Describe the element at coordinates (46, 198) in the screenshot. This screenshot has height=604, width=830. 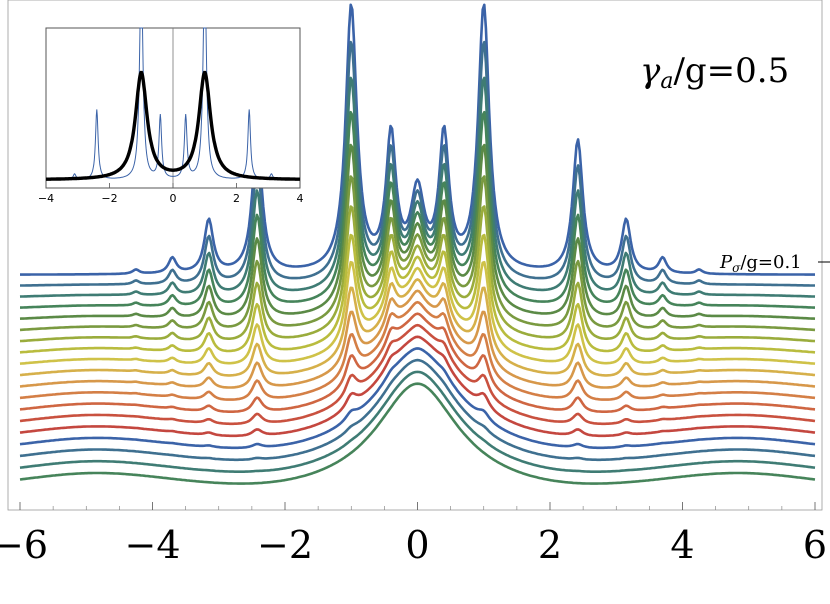
I see `inset-x-tick-label: −4` at that location.